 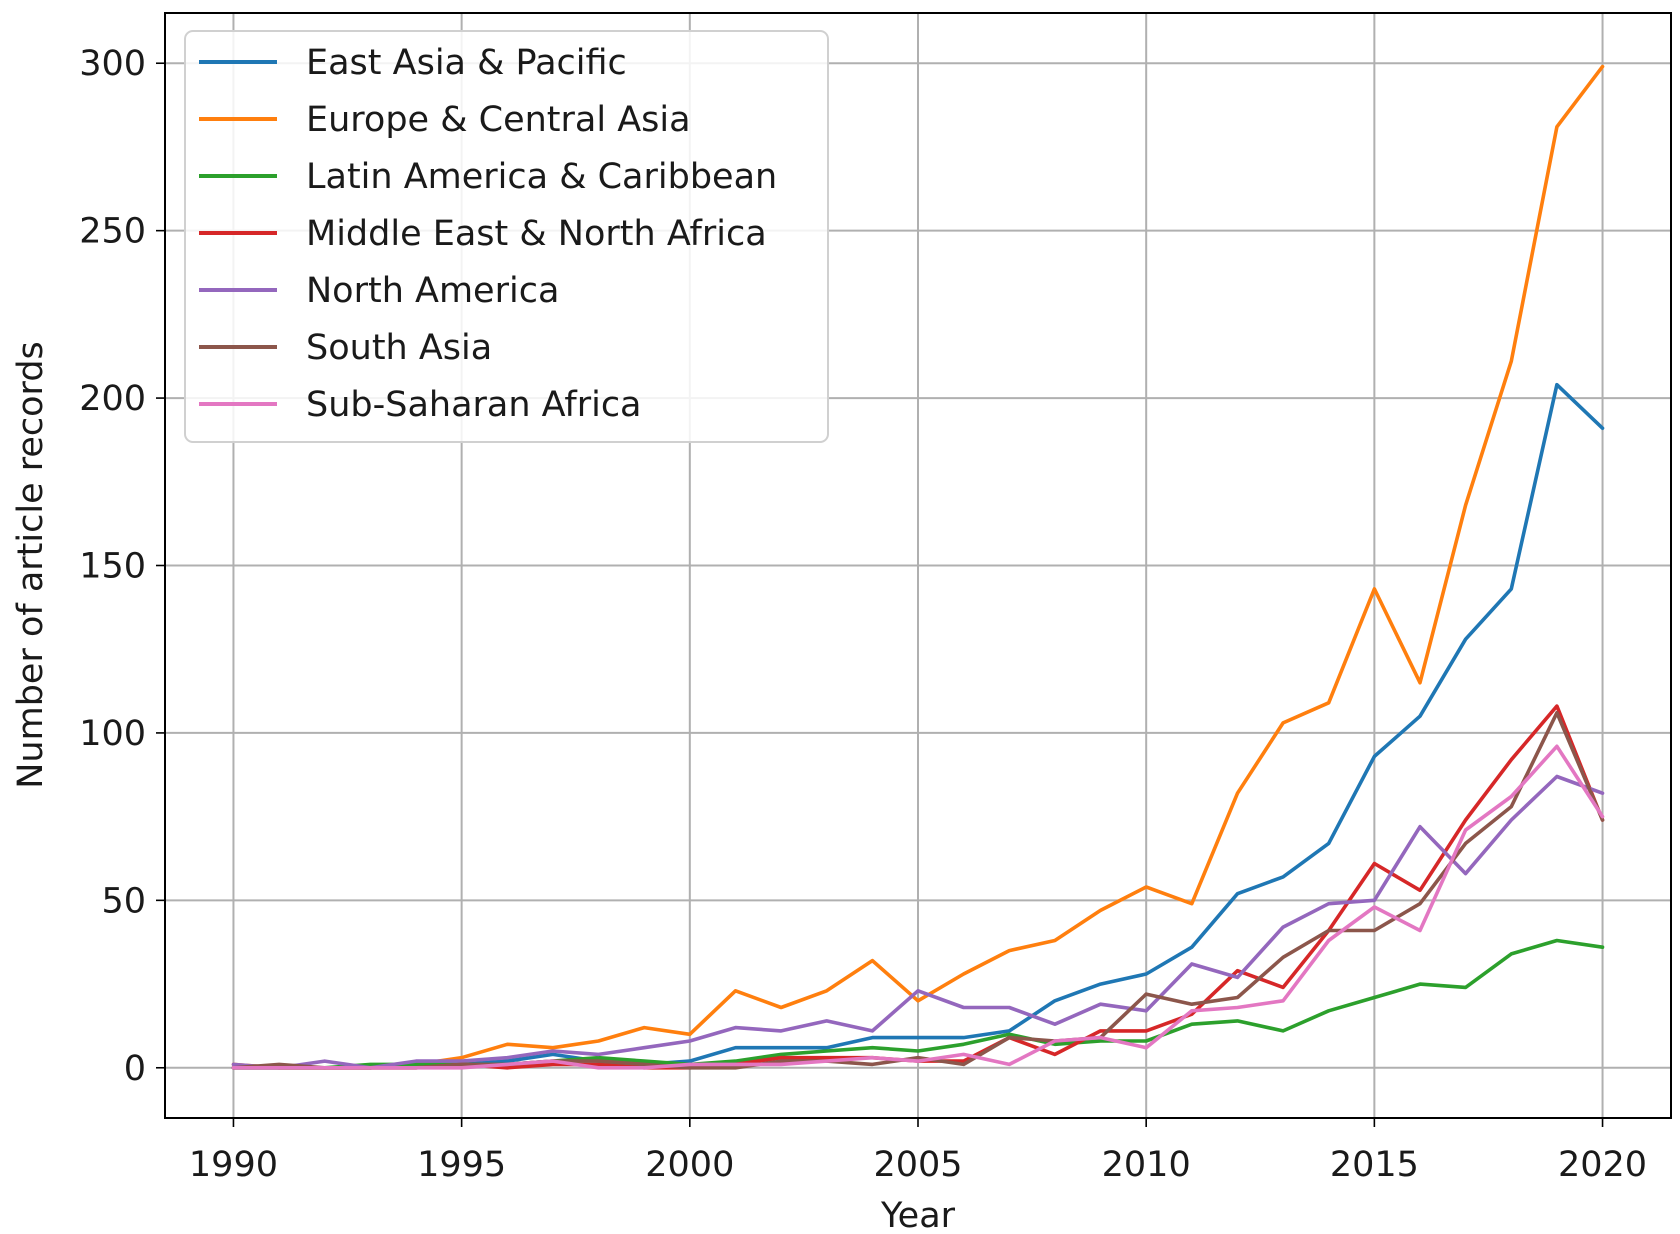 I want to click on legend-label-6: Sub-Saharan Africa, so click(x=474, y=405).